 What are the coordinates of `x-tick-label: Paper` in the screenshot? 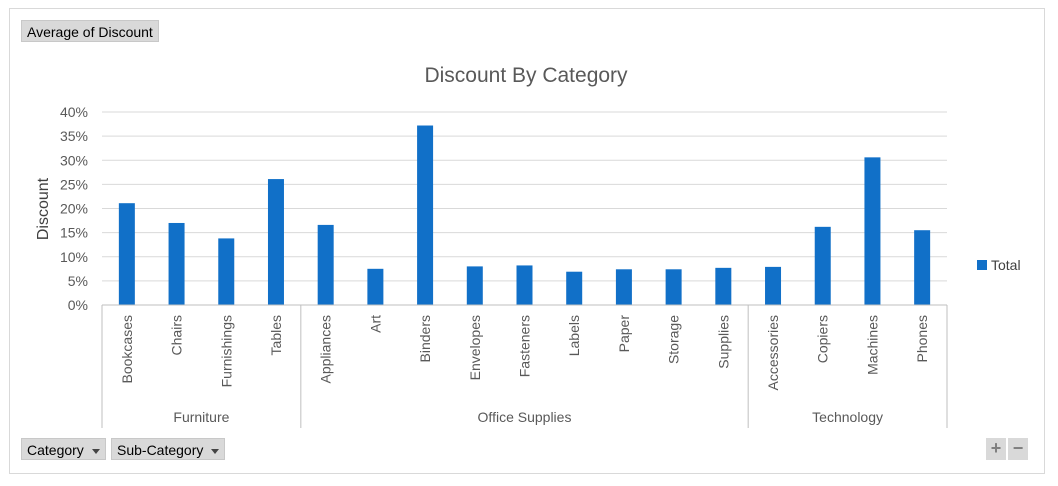 It's located at (624, 334).